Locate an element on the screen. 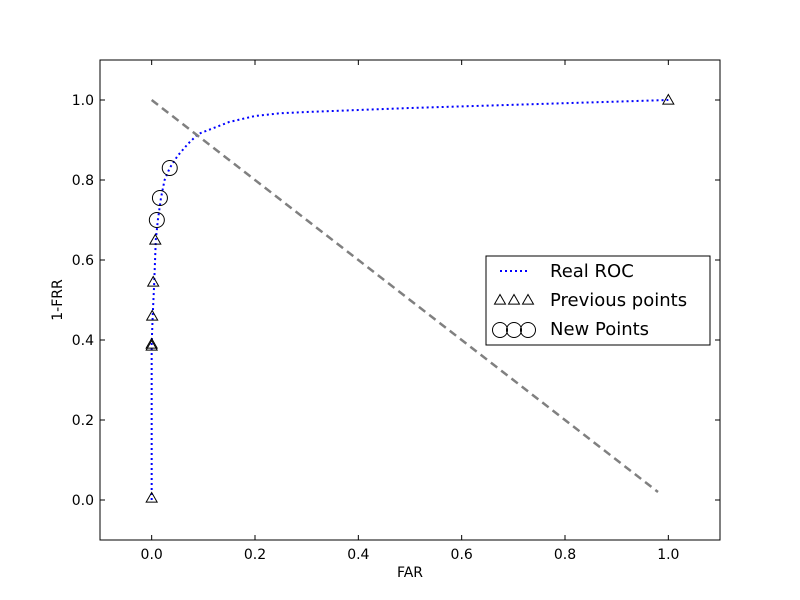 The height and width of the screenshot is (600, 800). y-tick-label-3: 0.6 is located at coordinates (83, 261).